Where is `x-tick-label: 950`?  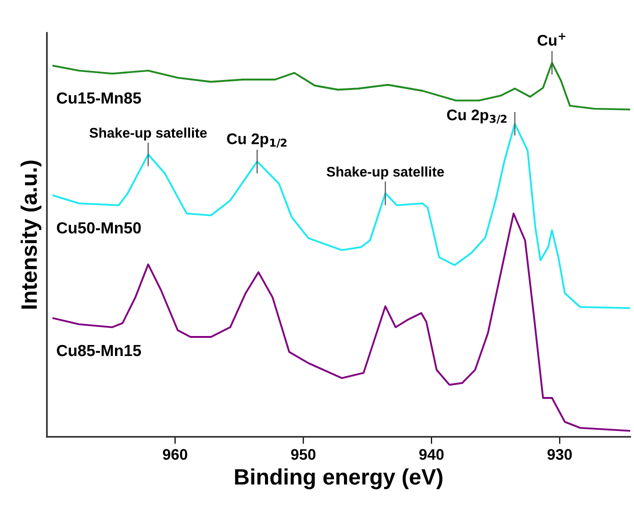 x-tick-label: 950 is located at coordinates (303, 454).